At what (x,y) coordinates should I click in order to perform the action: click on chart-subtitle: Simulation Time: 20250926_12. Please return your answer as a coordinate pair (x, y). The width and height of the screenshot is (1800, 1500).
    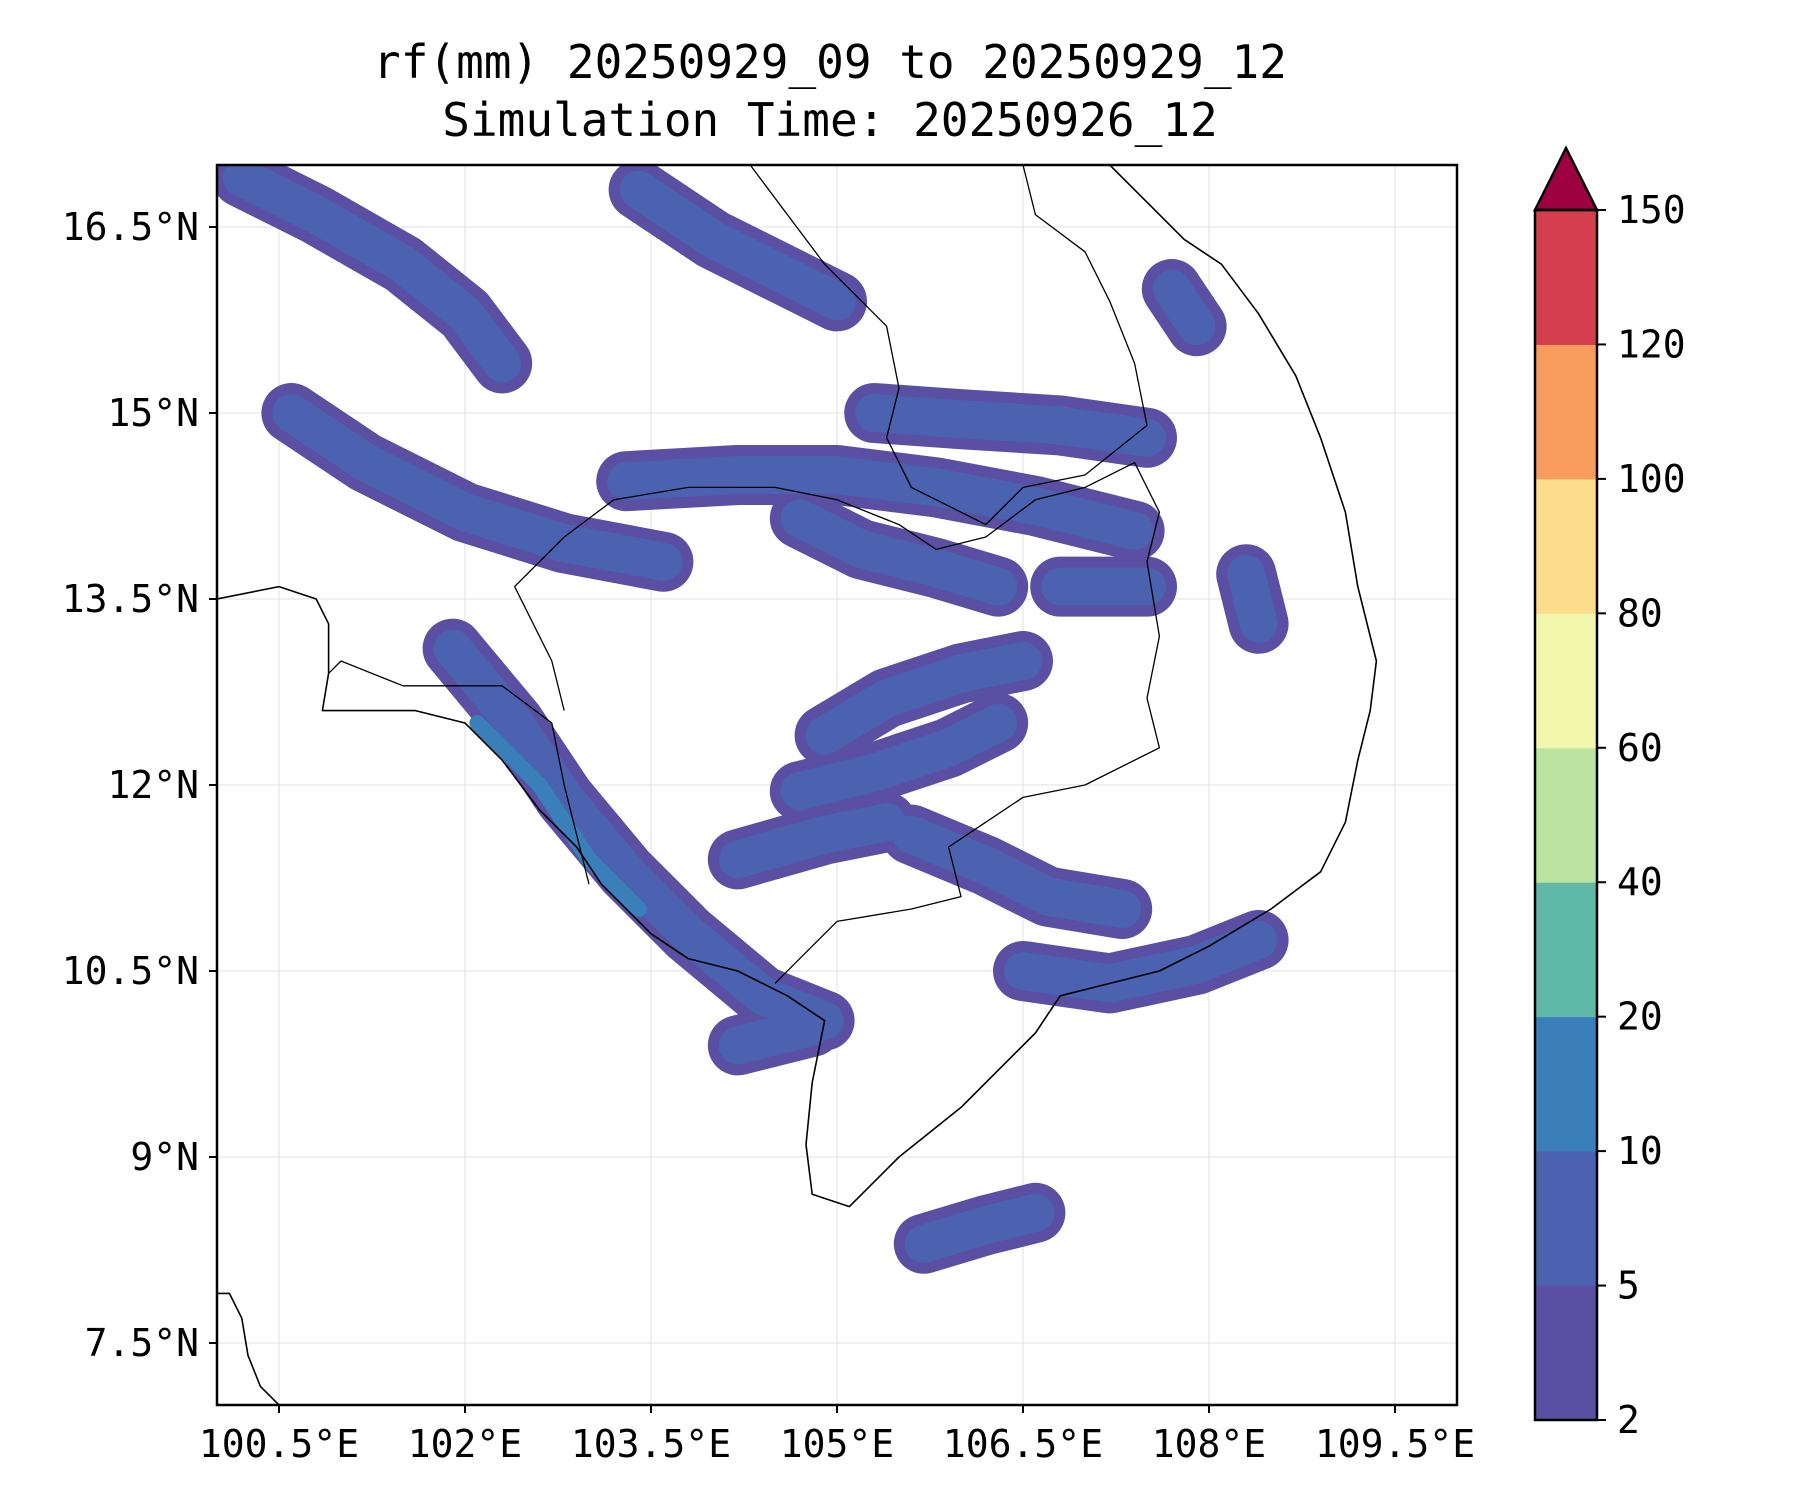
    Looking at the image, I should click on (829, 120).